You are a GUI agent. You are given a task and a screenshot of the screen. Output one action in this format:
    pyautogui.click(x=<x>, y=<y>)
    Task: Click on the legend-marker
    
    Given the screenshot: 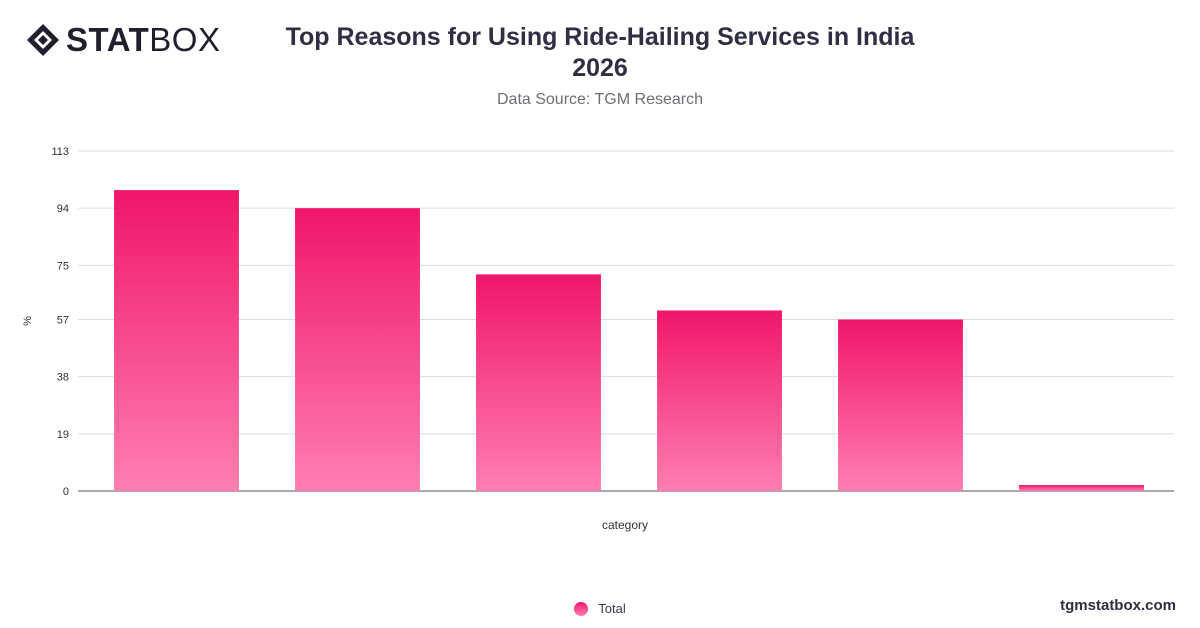 What is the action you would take?
    pyautogui.click(x=581, y=608)
    